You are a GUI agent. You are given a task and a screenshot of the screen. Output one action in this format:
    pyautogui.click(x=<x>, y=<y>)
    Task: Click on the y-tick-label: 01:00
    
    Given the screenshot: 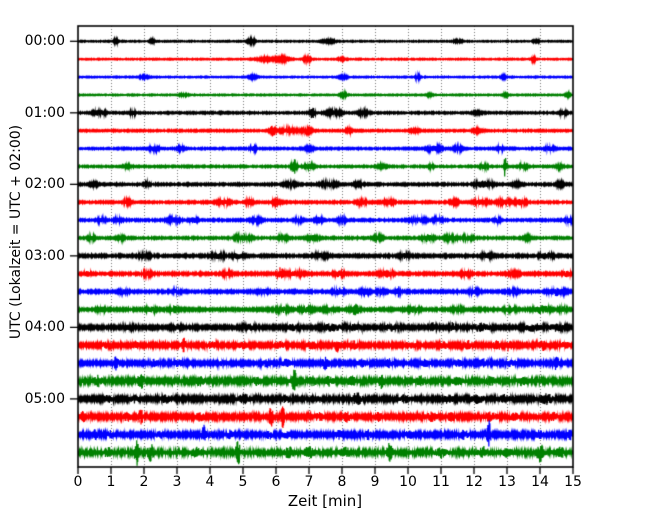 What is the action you would take?
    pyautogui.click(x=44, y=112)
    